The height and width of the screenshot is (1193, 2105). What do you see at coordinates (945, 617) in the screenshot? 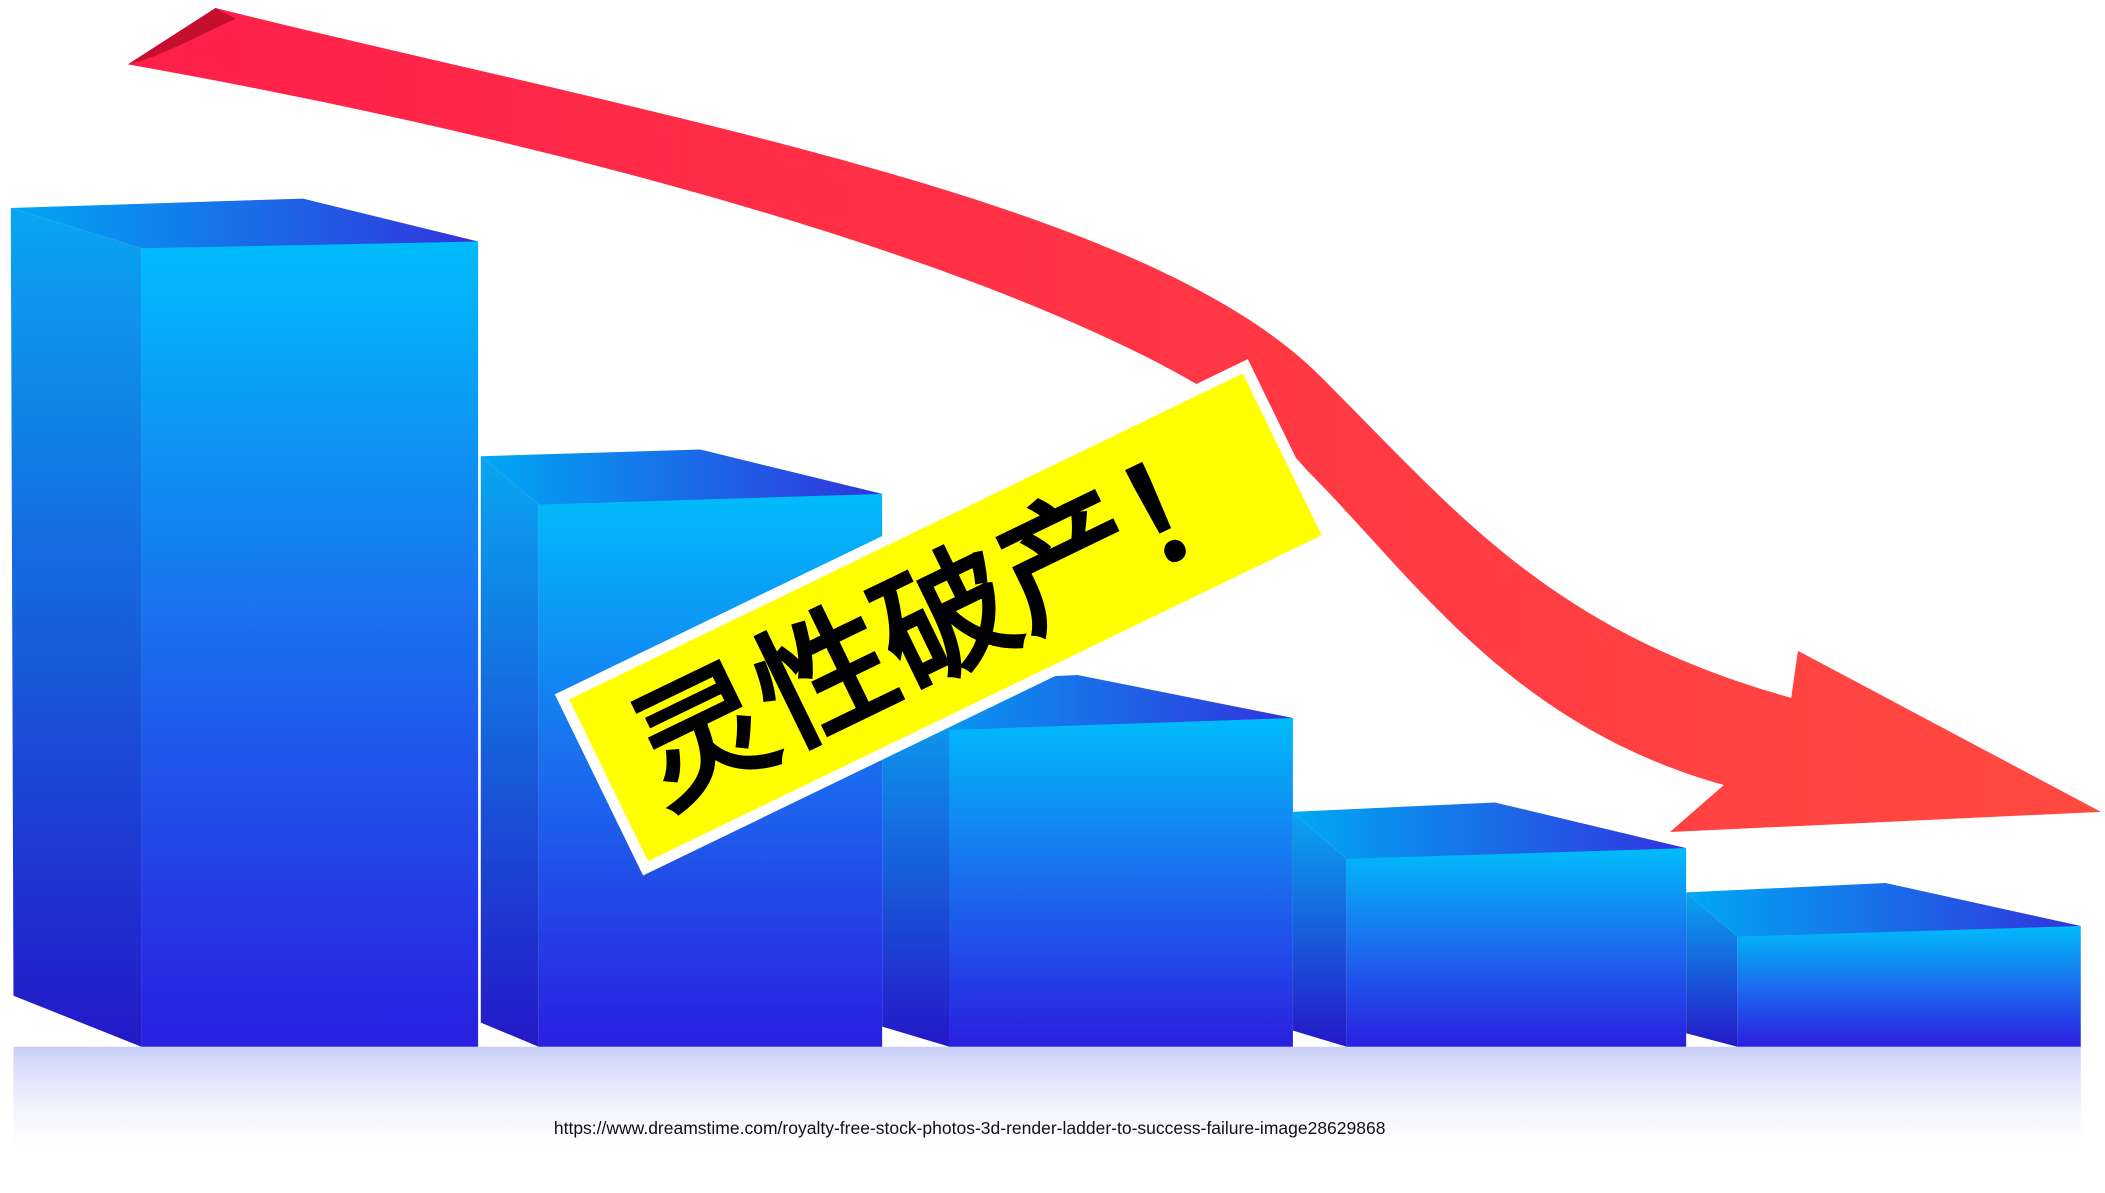
I see `banner-box` at bounding box center [945, 617].